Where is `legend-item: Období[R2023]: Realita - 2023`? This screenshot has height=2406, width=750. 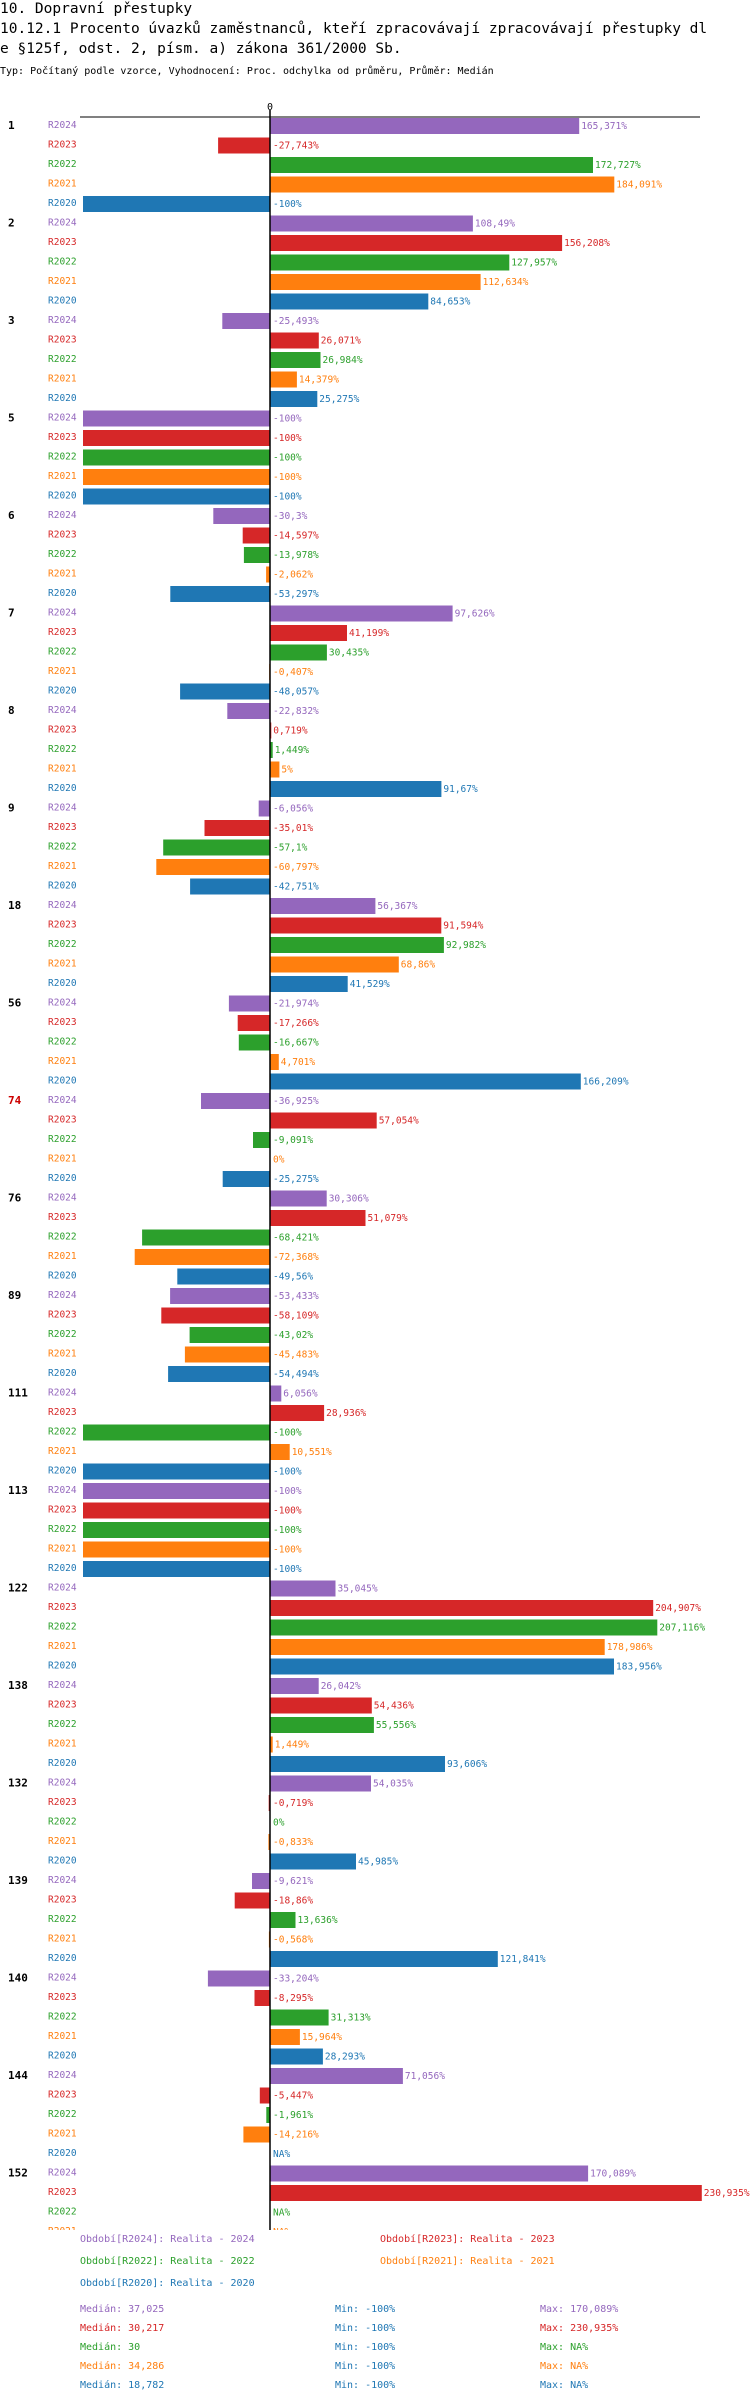 legend-item: Období[R2023]: Realita - 2023 is located at coordinates (467, 2239).